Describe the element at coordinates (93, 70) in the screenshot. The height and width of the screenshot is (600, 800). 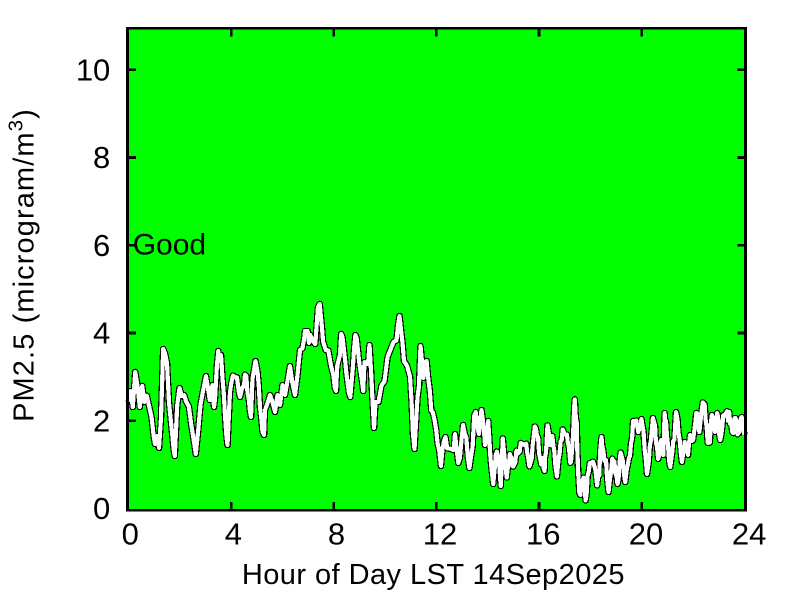
I see `svg-text: 10` at that location.